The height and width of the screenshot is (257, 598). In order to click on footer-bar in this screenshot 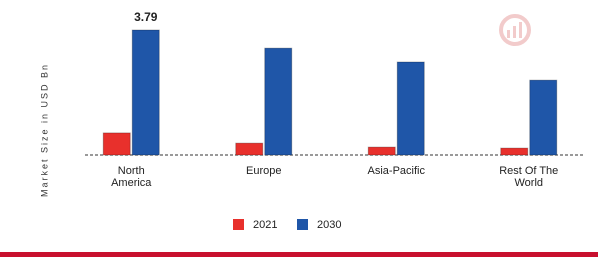, I will do `click(299, 254)`.